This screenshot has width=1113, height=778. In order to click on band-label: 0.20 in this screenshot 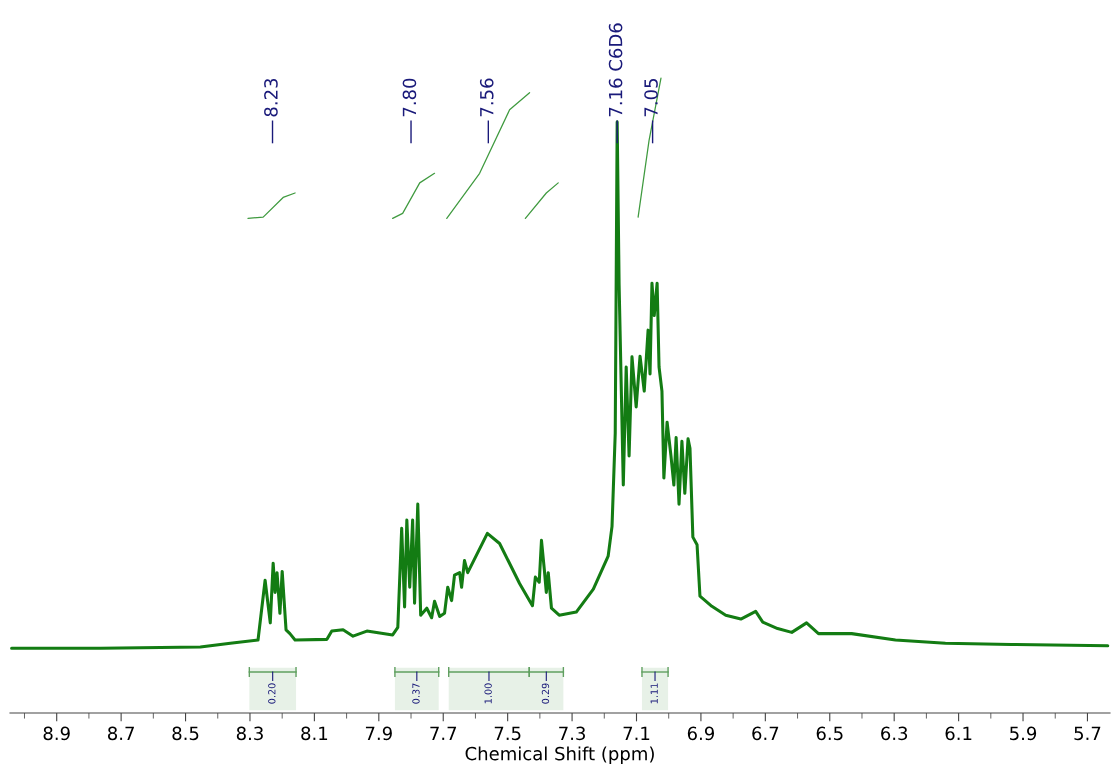, I will do `click(272, 693)`.